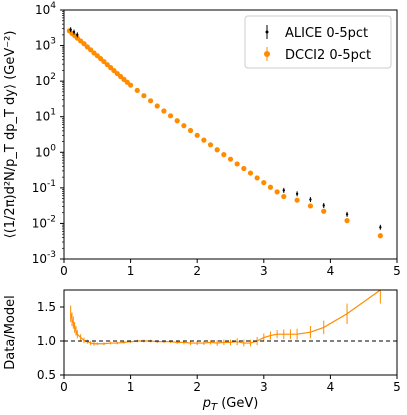 The height and width of the screenshot is (415, 407). I want to click on spectrum-y-tick-label: 10², so click(45, 80).